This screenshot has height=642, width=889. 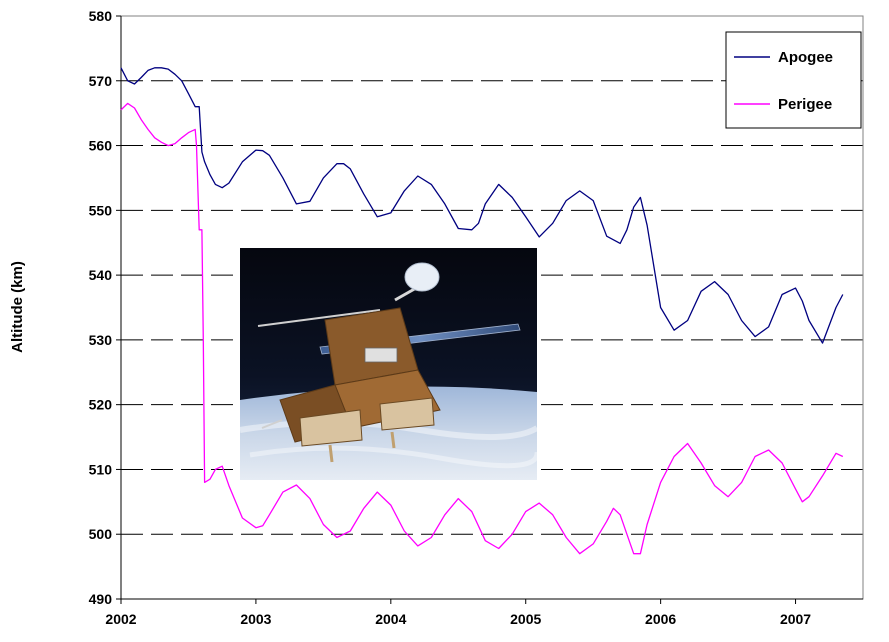 I want to click on y-tick-label-520: 520, so click(x=101, y=405).